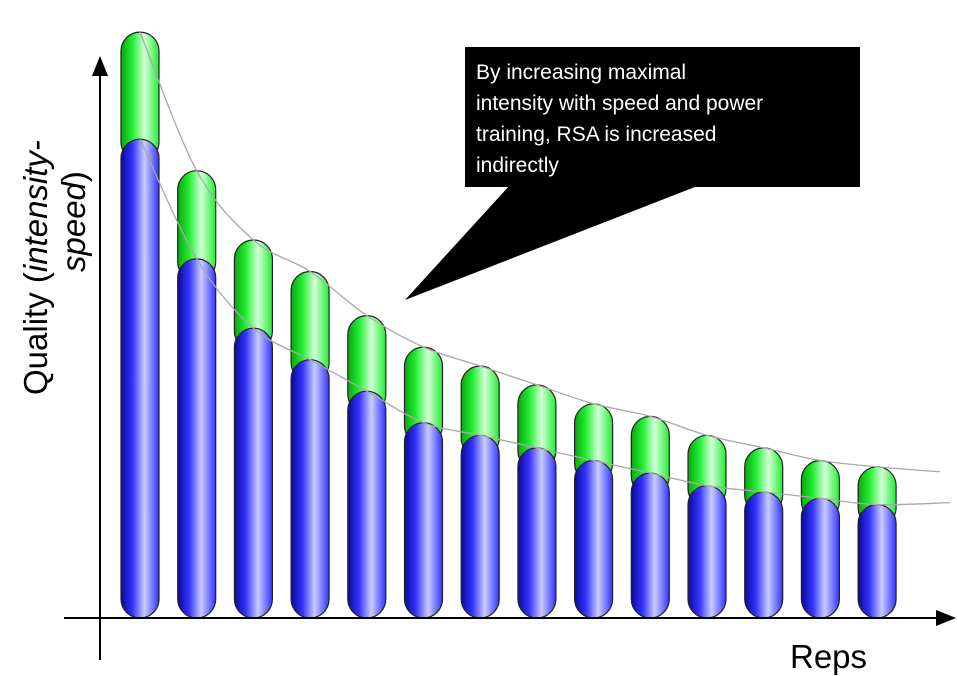 The width and height of the screenshot is (958, 676). Describe the element at coordinates (828, 656) in the screenshot. I see `x-axis-label: Reps` at that location.